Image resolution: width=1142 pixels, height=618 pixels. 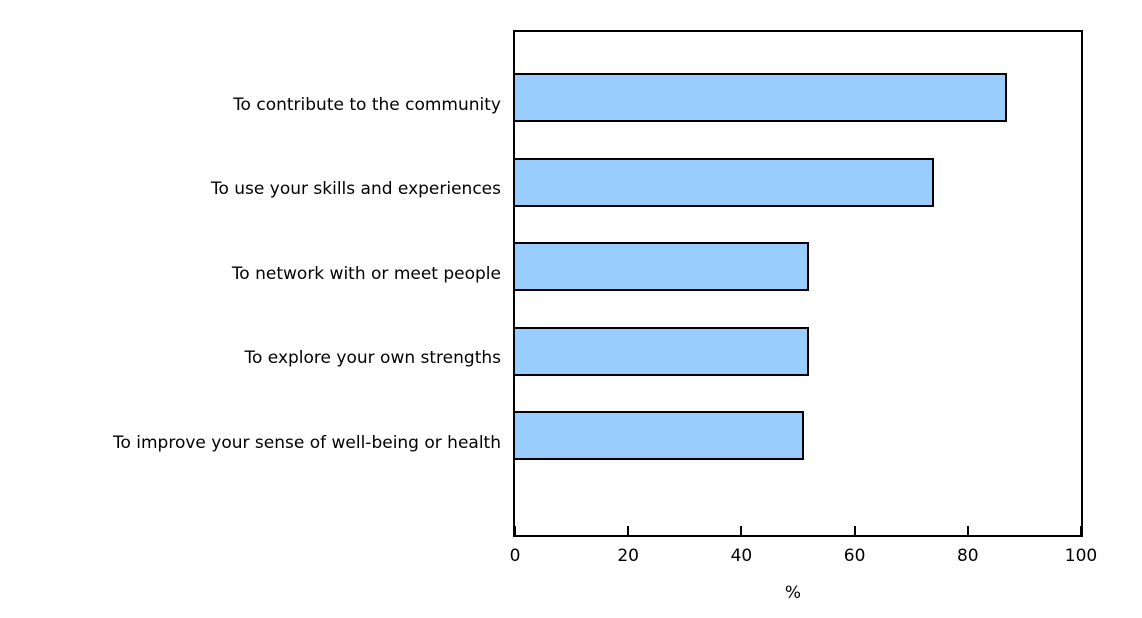 I want to click on category-label: To use your skills and experiences, so click(x=355, y=189).